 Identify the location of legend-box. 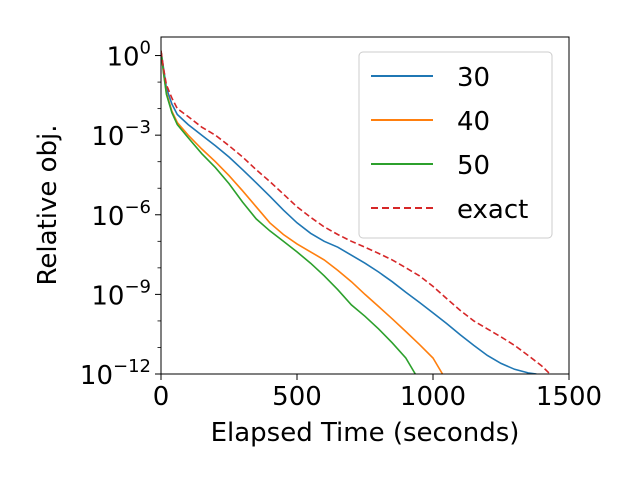
(455, 145).